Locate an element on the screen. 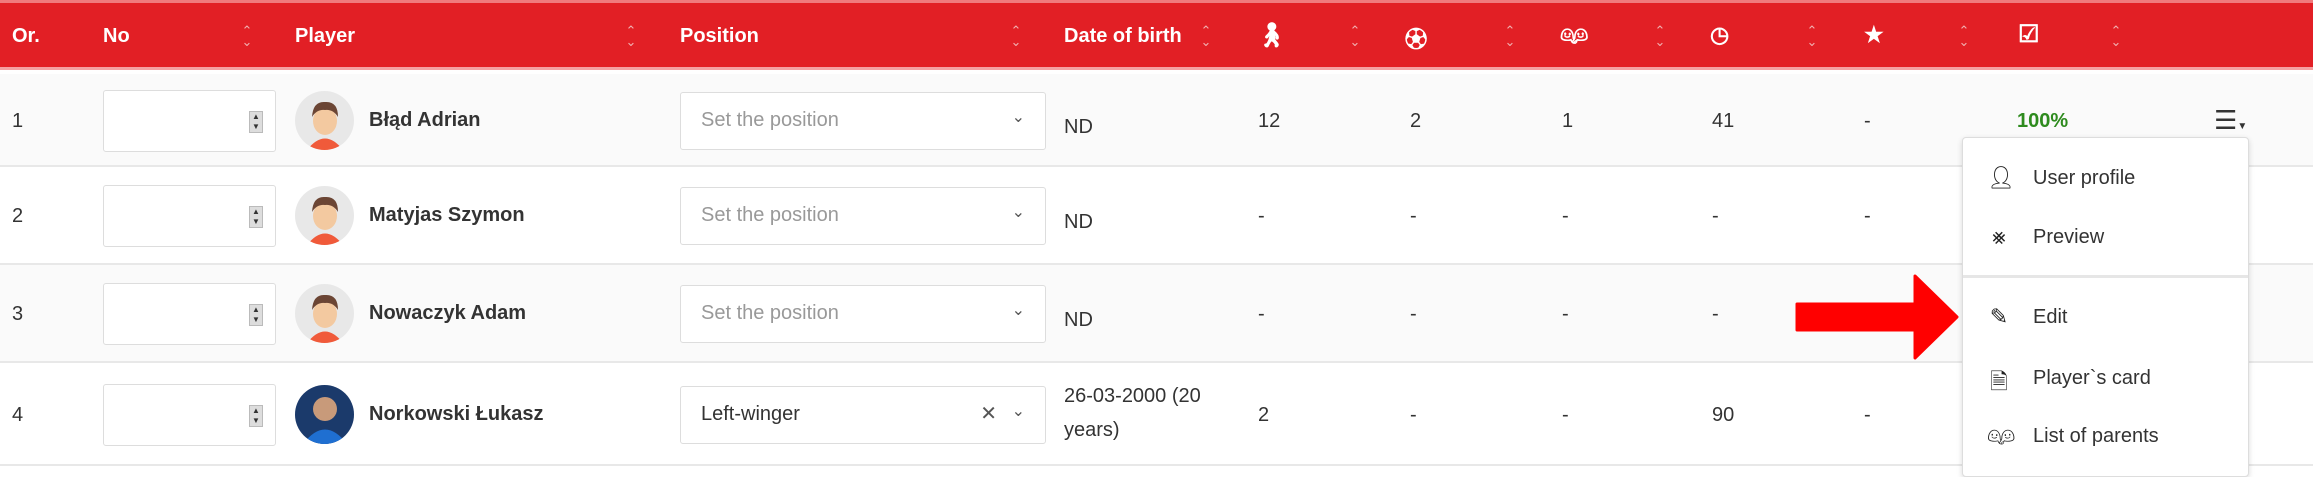 The height and width of the screenshot is (477, 2313). menu-toggle-icon: ☰▼ is located at coordinates (2231, 119).